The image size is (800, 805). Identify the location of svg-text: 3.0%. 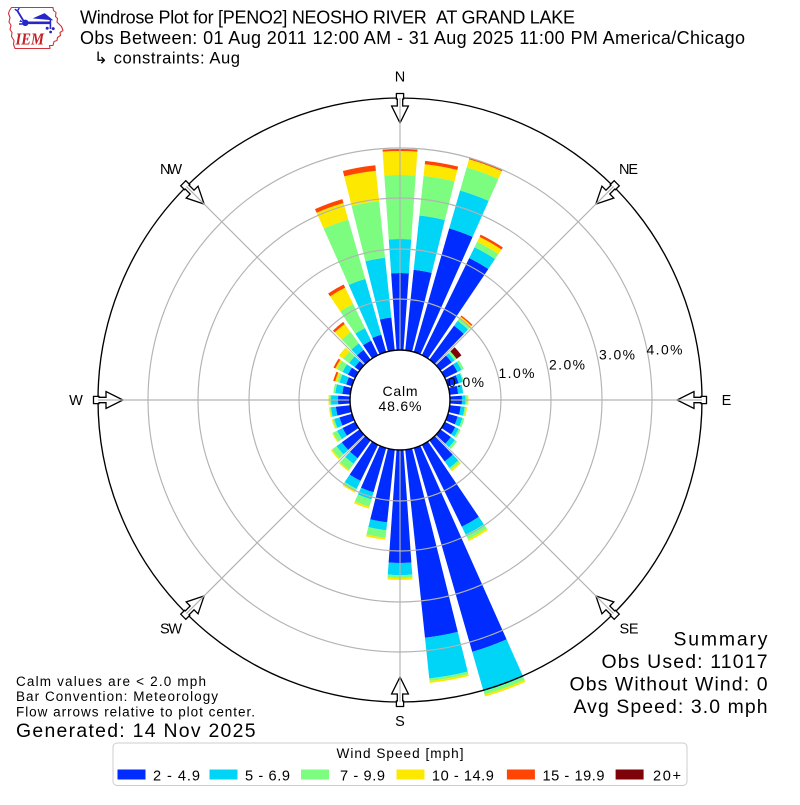
(617, 355).